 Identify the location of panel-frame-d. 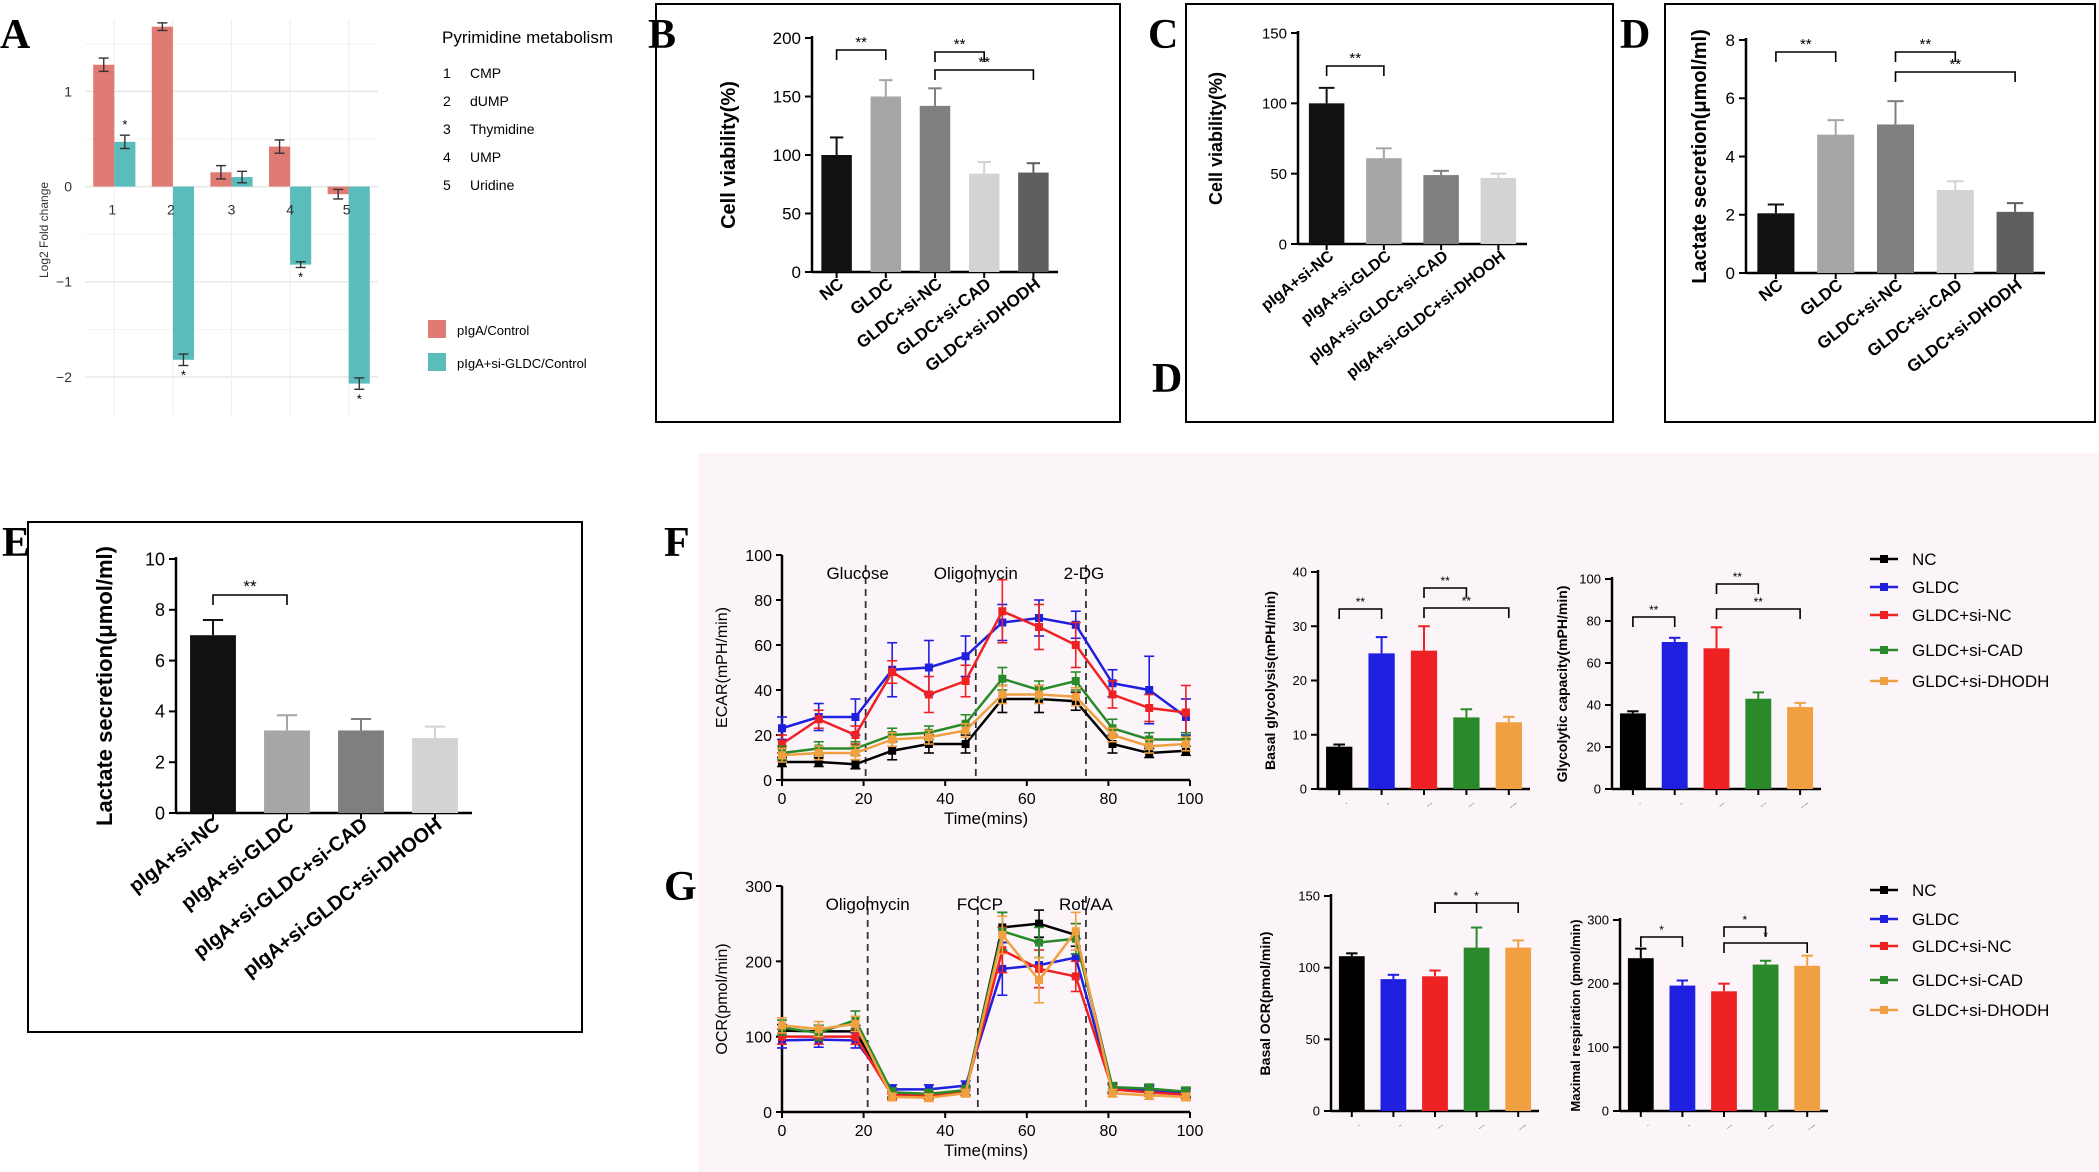
(1880, 213).